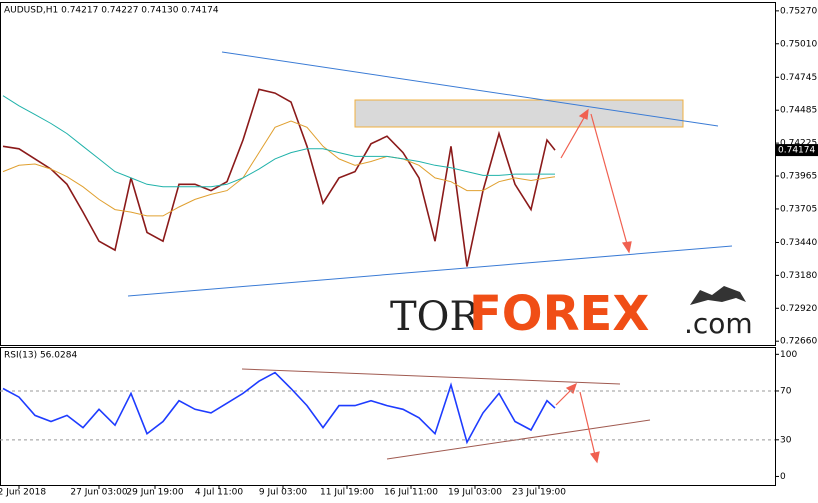 The image size is (818, 503). What do you see at coordinates (154, 493) in the screenshot?
I see `x-tick-label: 29 Jun 19:00` at bounding box center [154, 493].